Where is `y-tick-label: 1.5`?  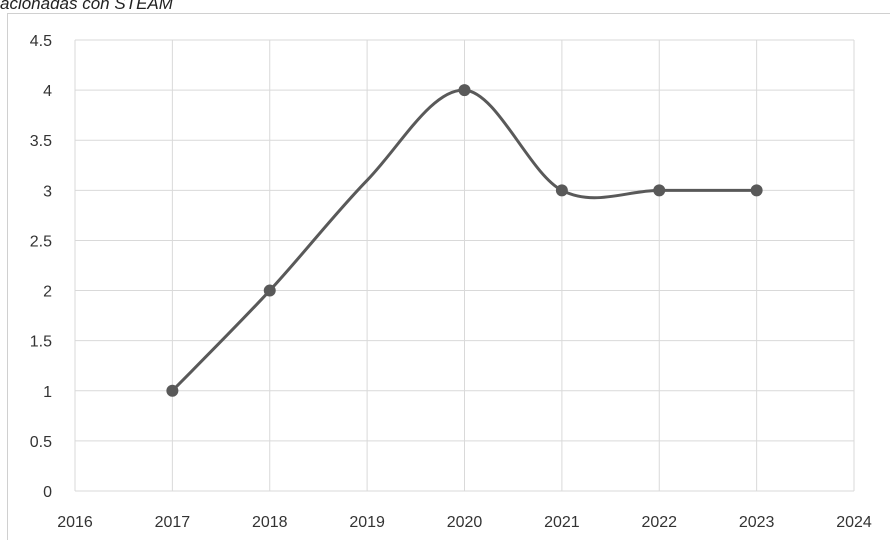 y-tick-label: 1.5 is located at coordinates (41, 342).